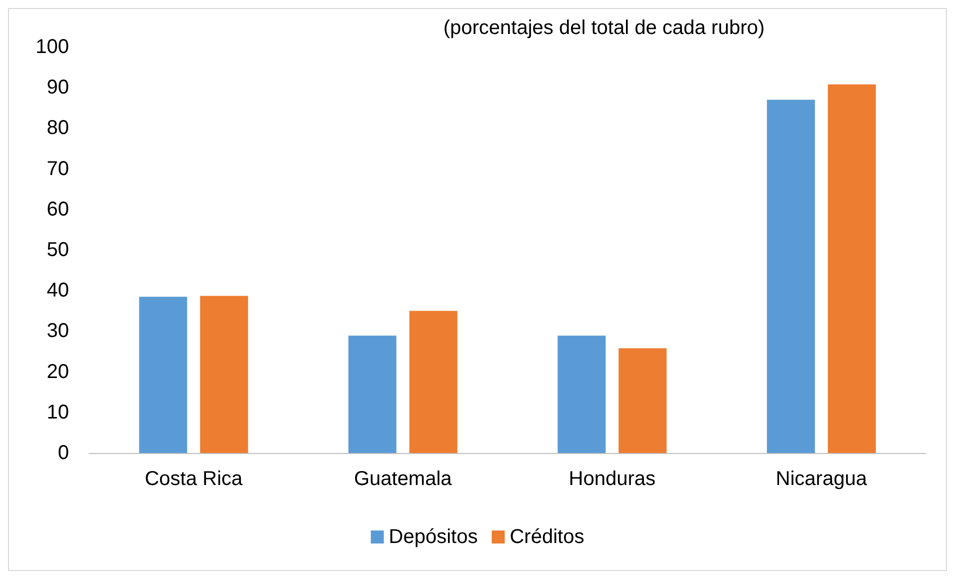 The image size is (955, 579). I want to click on y-tick-label: 10, so click(57, 412).